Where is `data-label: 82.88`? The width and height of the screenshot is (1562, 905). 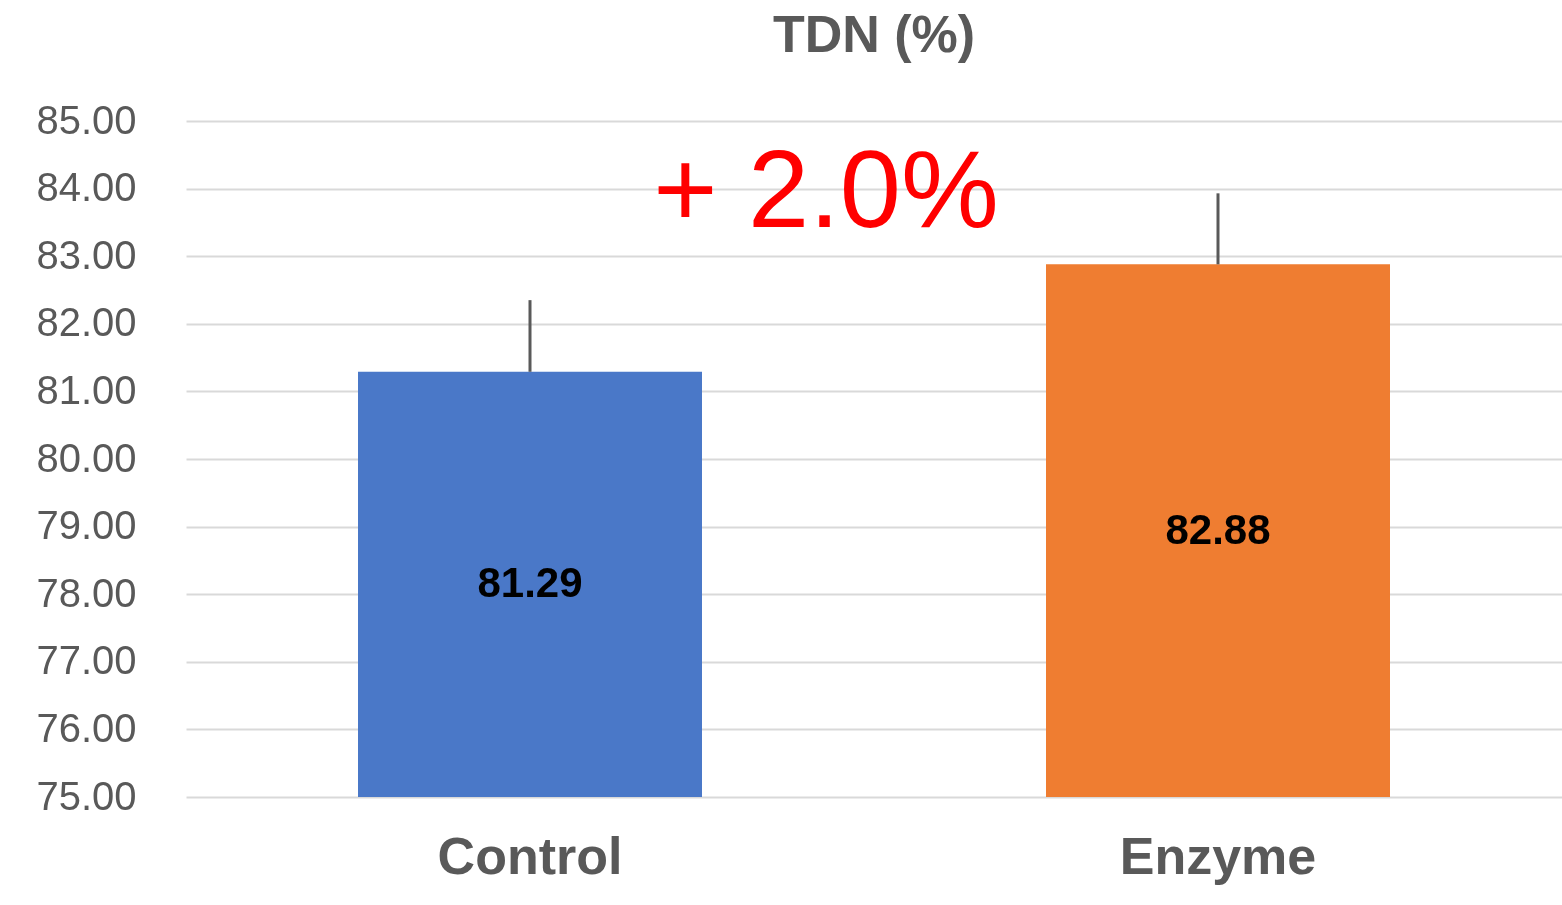
data-label: 82.88 is located at coordinates (1218, 529).